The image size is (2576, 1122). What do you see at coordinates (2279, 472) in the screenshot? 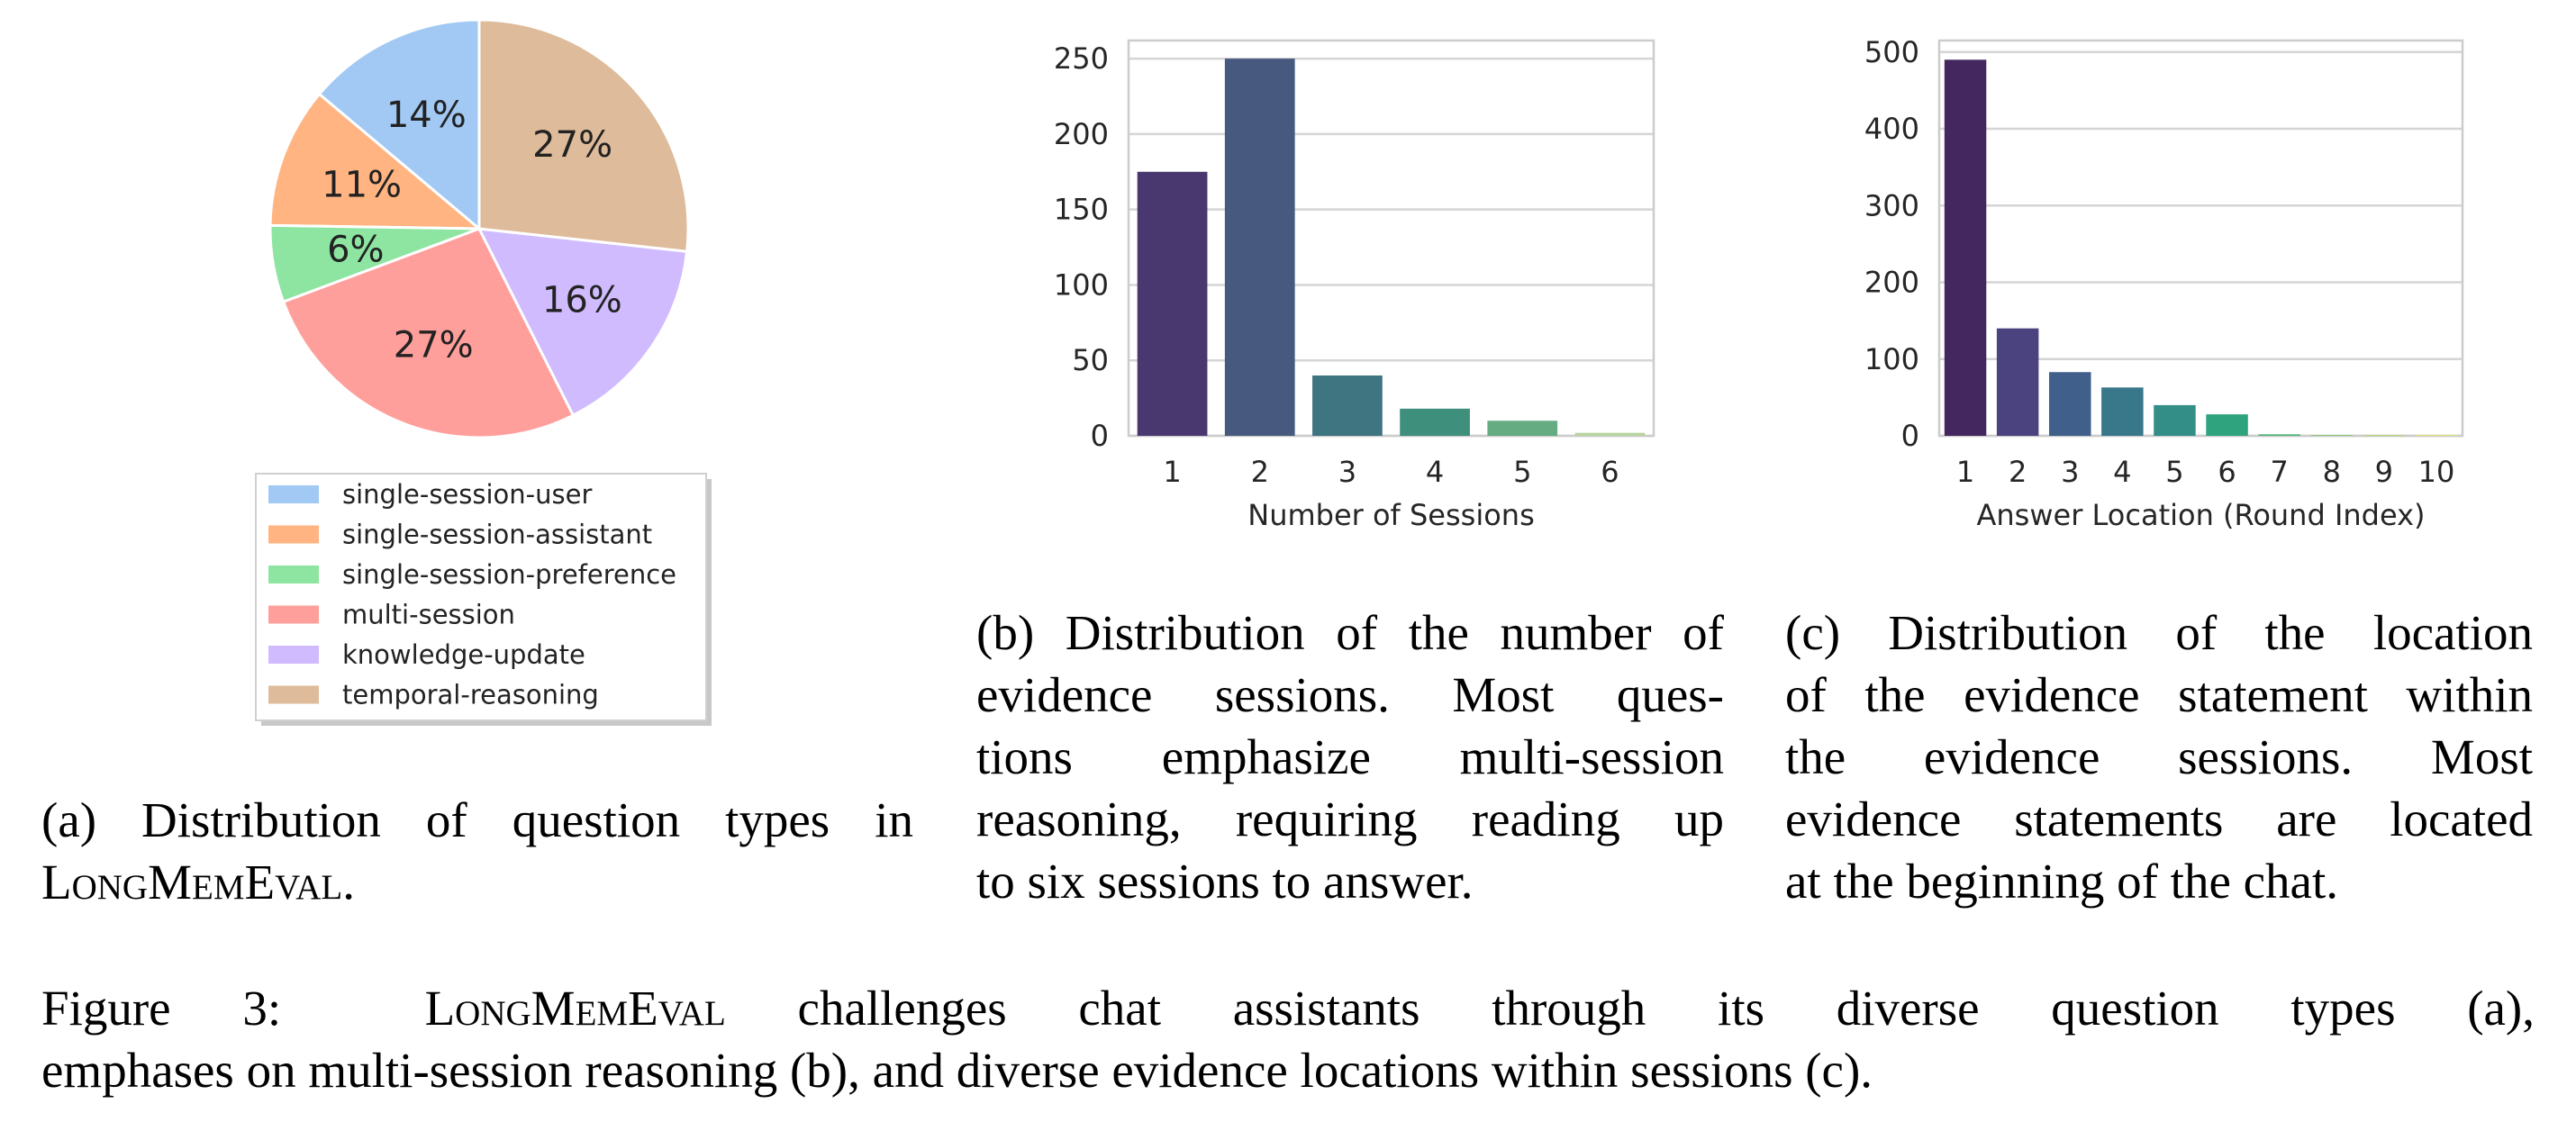
I see `x-tick-label: 7` at bounding box center [2279, 472].